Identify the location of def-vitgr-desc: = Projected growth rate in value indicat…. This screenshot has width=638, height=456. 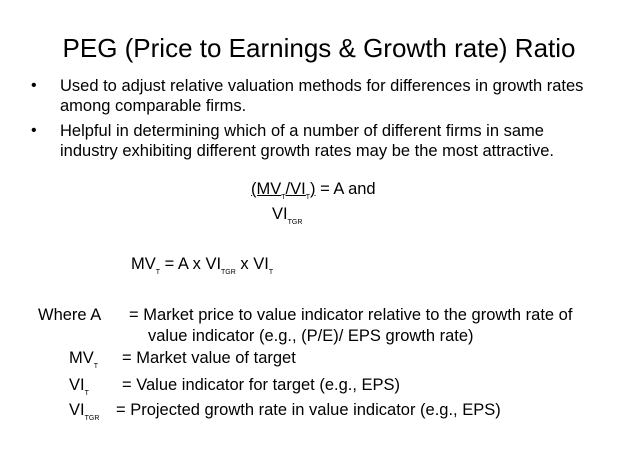
(308, 410).